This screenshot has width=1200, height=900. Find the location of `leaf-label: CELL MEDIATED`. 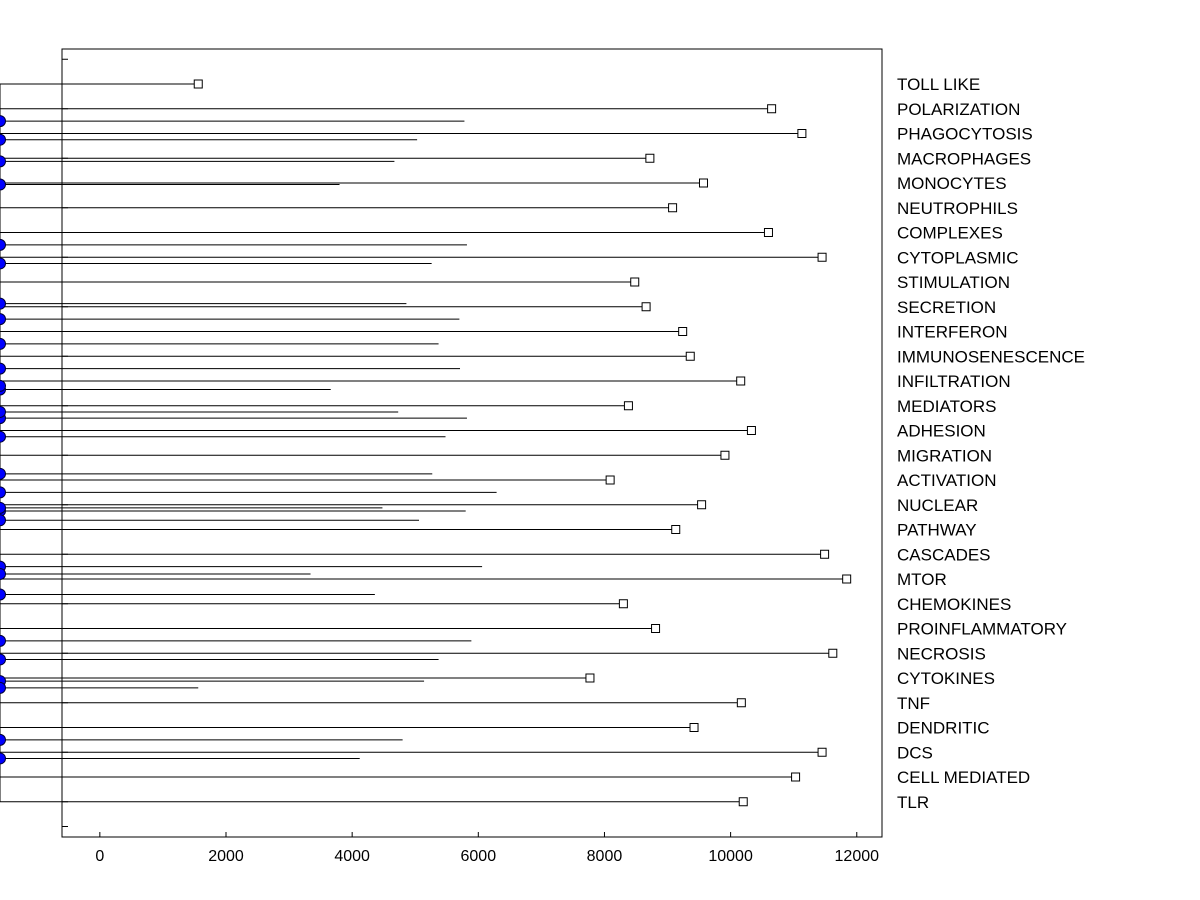

leaf-label: CELL MEDIATED is located at coordinates (963, 777).